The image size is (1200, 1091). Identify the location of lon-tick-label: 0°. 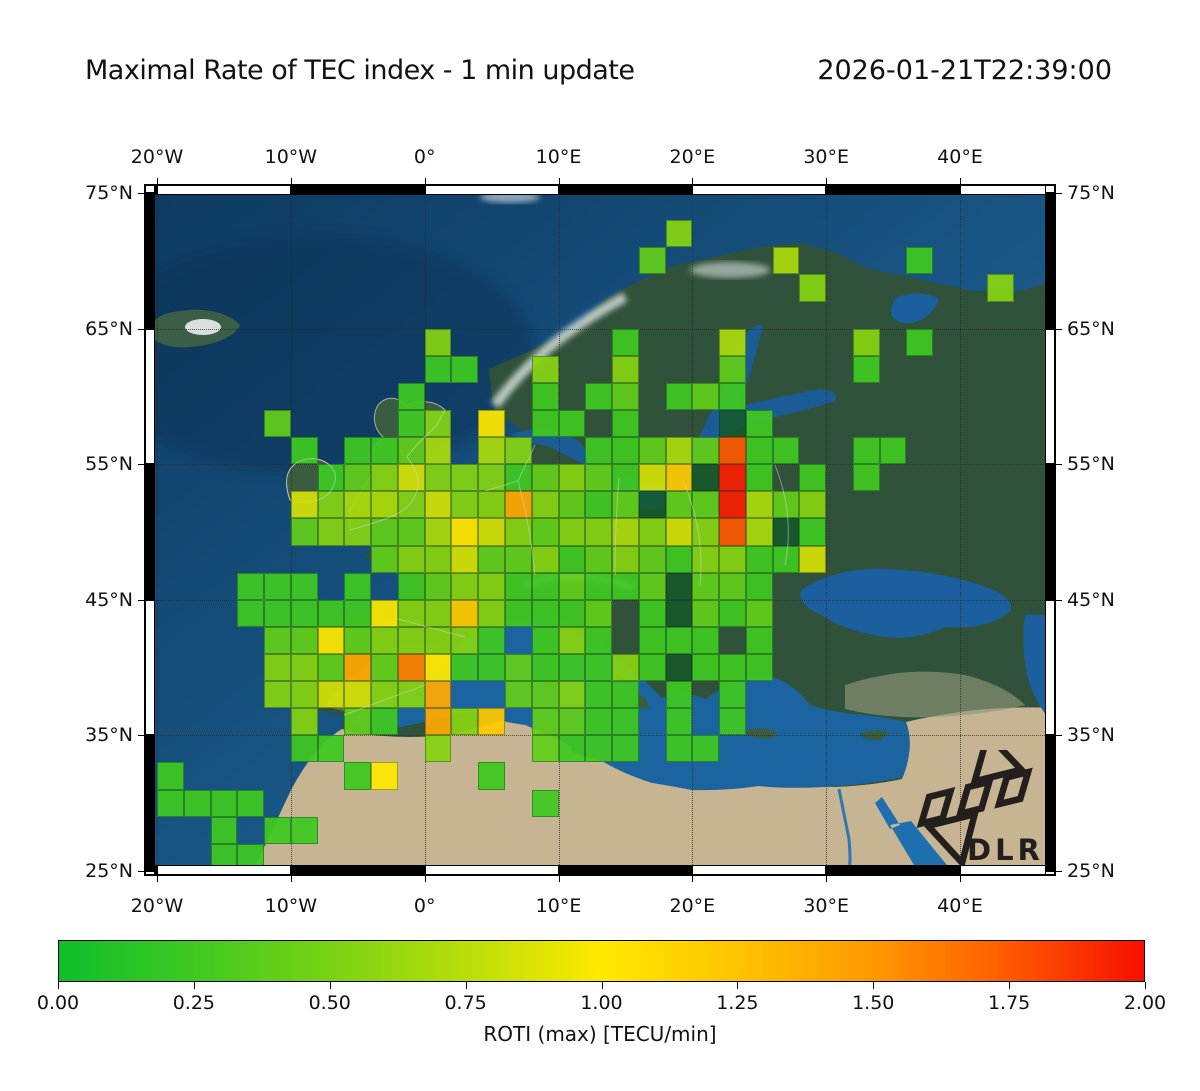
(424, 157).